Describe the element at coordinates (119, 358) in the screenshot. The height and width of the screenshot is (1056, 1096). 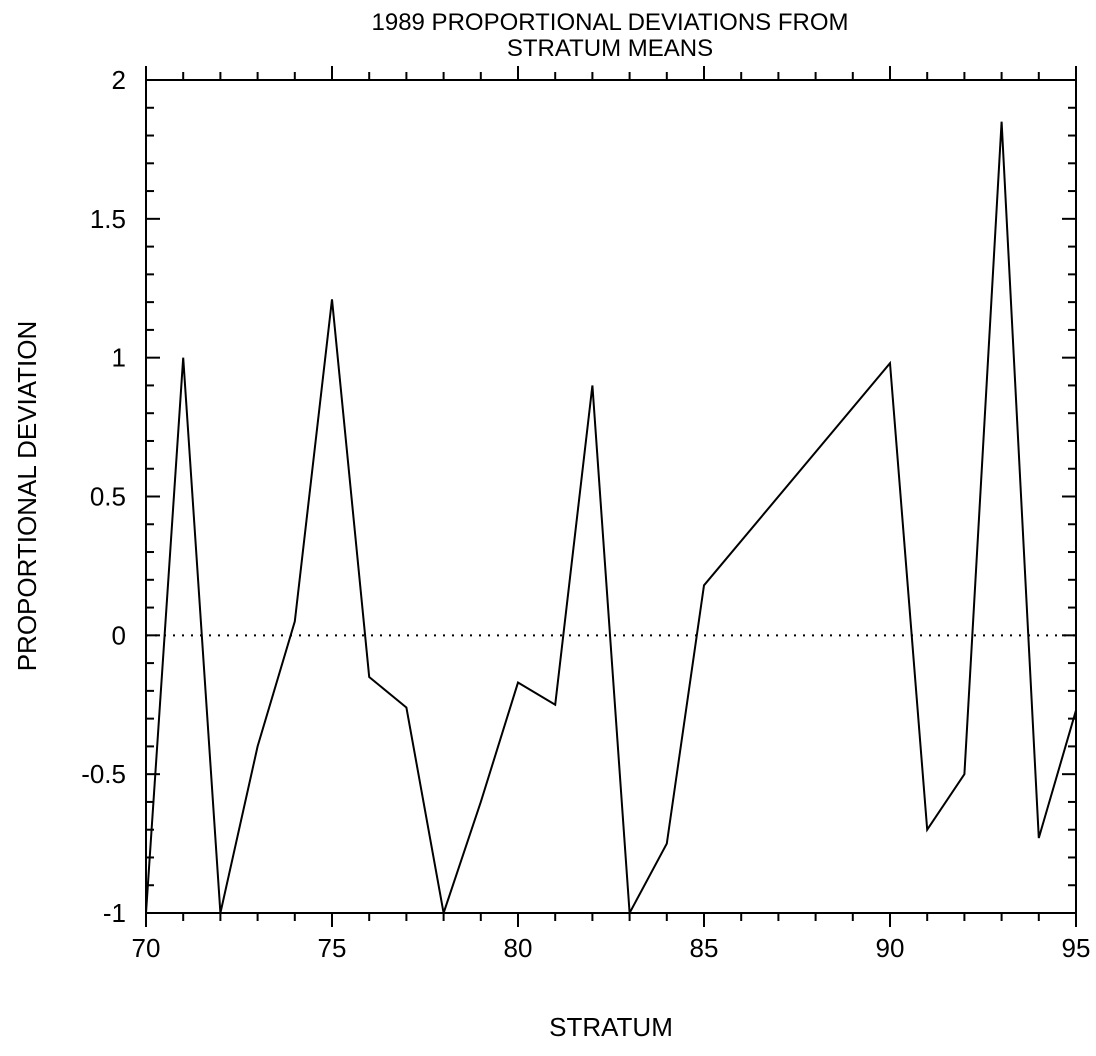
I see `y-tick-label: 1` at that location.